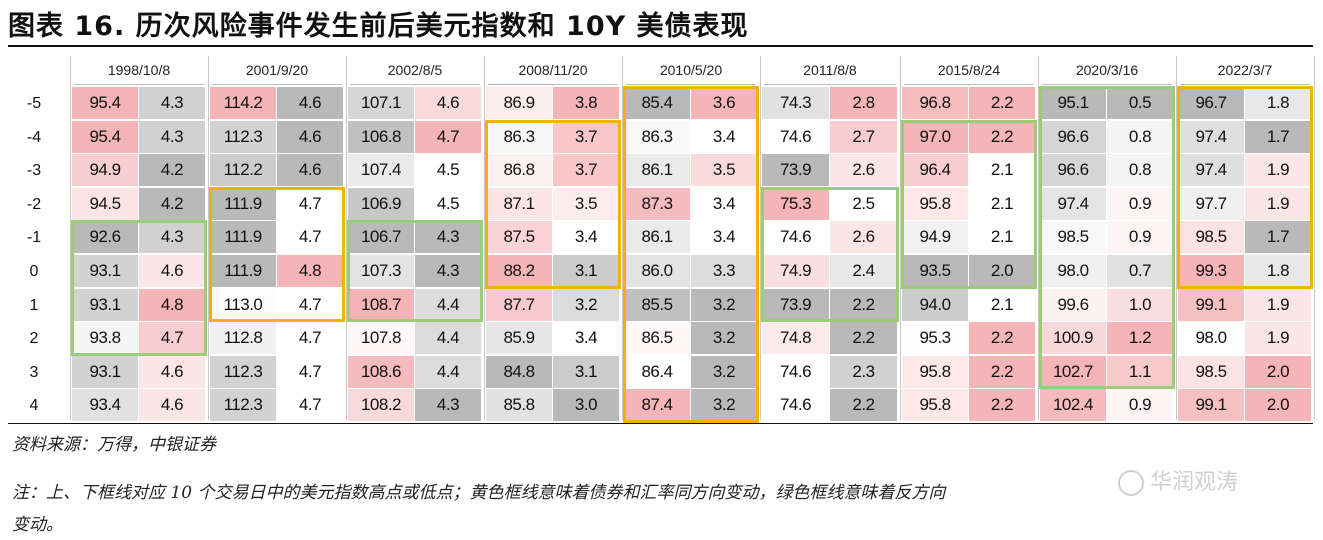  I want to click on footnote-line-2: 变动。, so click(37, 525).